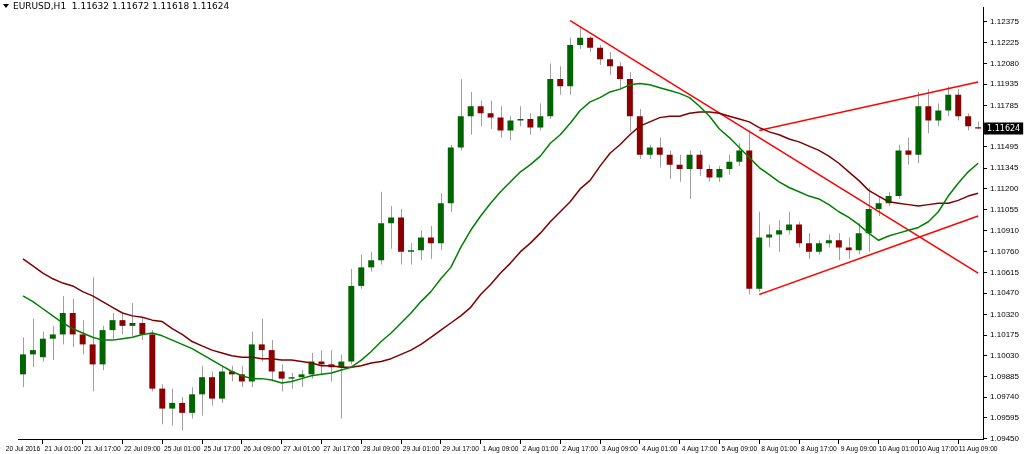 The image size is (1024, 454). What do you see at coordinates (1005, 42) in the screenshot?
I see `y-tick-label: 1.12225` at bounding box center [1005, 42].